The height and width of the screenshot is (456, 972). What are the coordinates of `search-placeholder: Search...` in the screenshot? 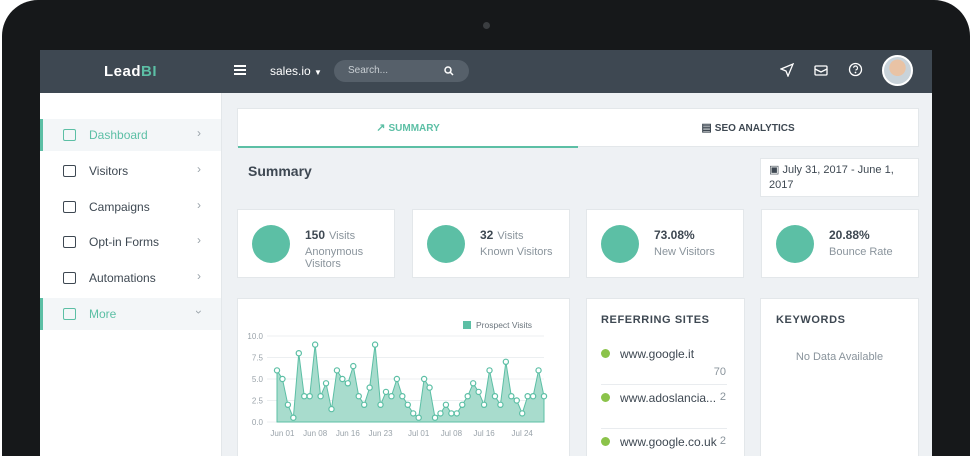 It's located at (368, 70).